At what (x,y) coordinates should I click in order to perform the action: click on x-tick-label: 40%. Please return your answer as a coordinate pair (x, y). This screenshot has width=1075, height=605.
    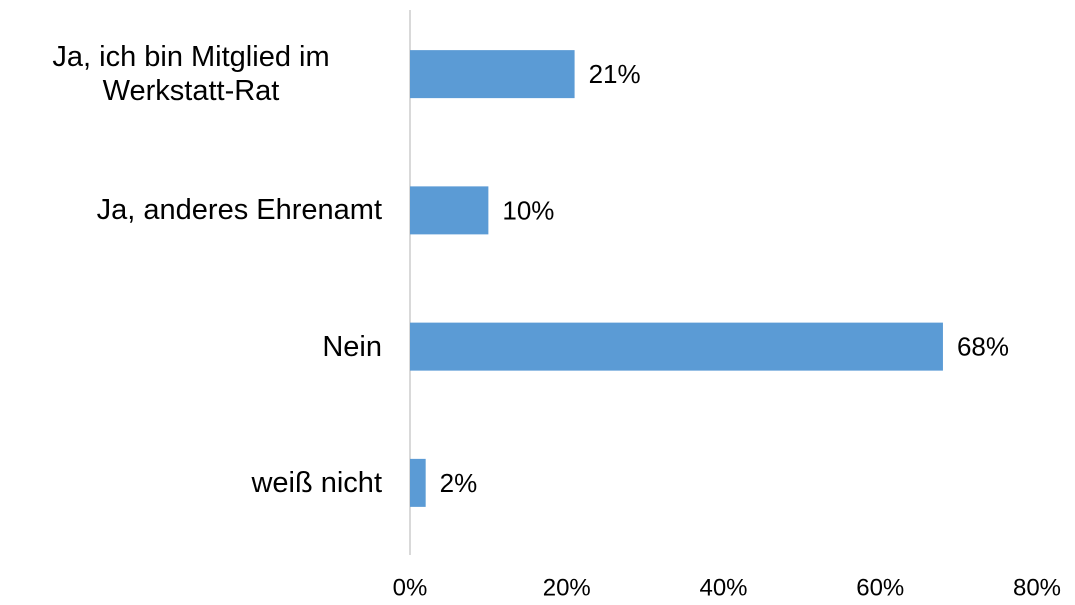
    Looking at the image, I should click on (723, 587).